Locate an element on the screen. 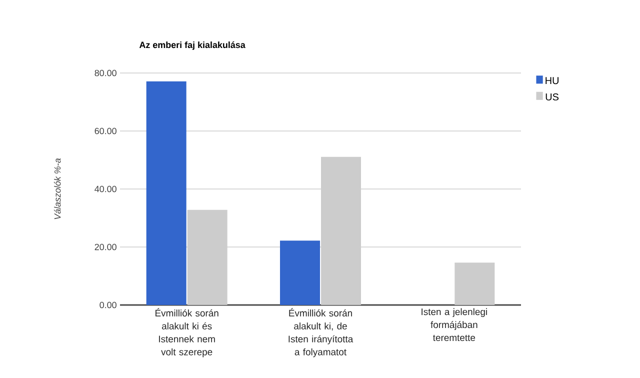  y-tick-label: 40.00 is located at coordinates (105, 189).